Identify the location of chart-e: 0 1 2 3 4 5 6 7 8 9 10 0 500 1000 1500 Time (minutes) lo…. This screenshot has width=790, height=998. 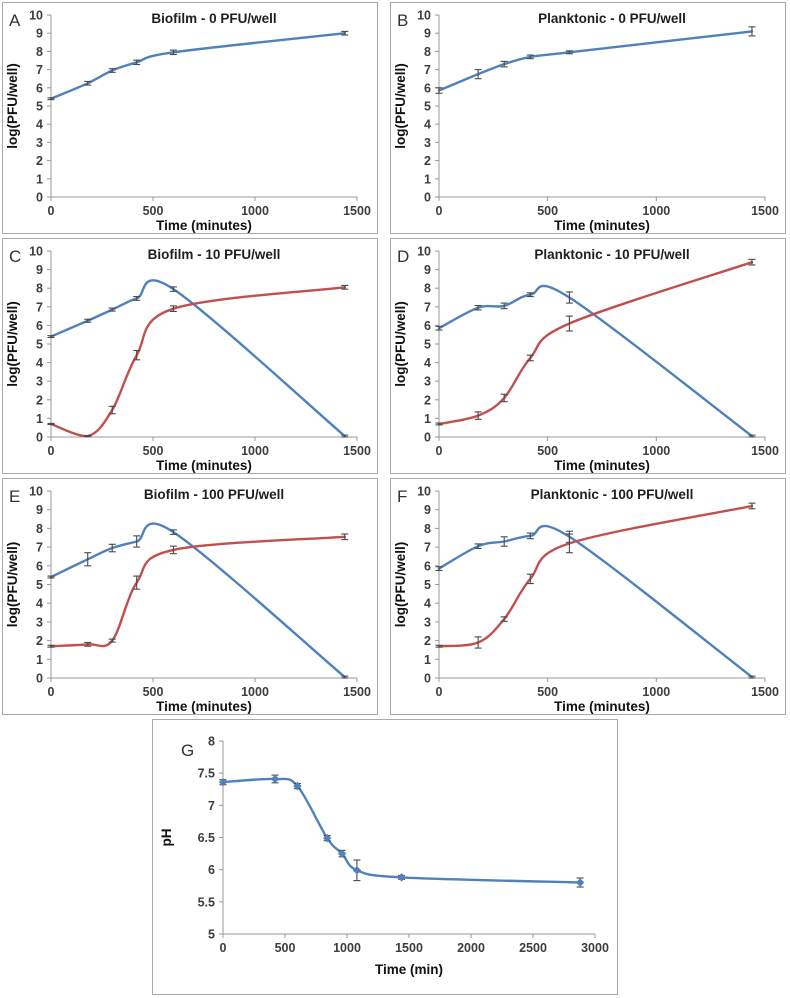
(188, 600).